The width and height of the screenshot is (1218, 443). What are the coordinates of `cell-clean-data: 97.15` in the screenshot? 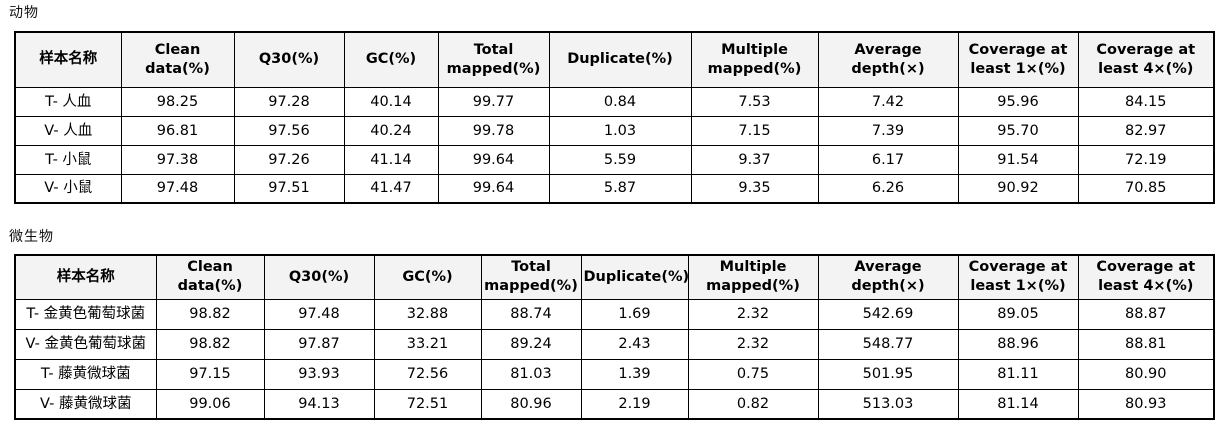 It's located at (210, 374).